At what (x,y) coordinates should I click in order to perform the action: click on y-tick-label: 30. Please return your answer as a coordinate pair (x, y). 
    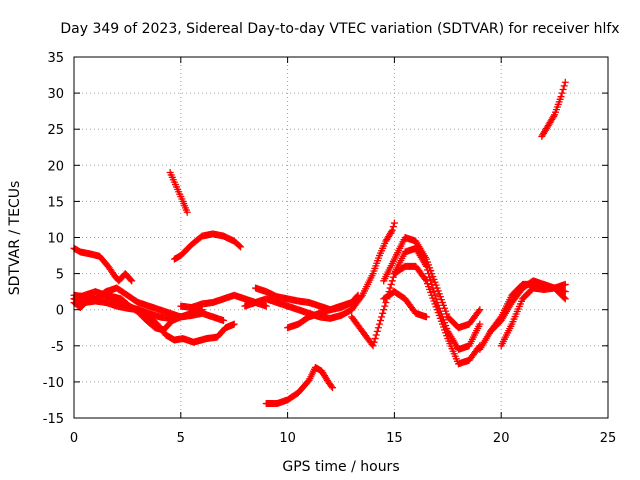
    Looking at the image, I should click on (55, 94).